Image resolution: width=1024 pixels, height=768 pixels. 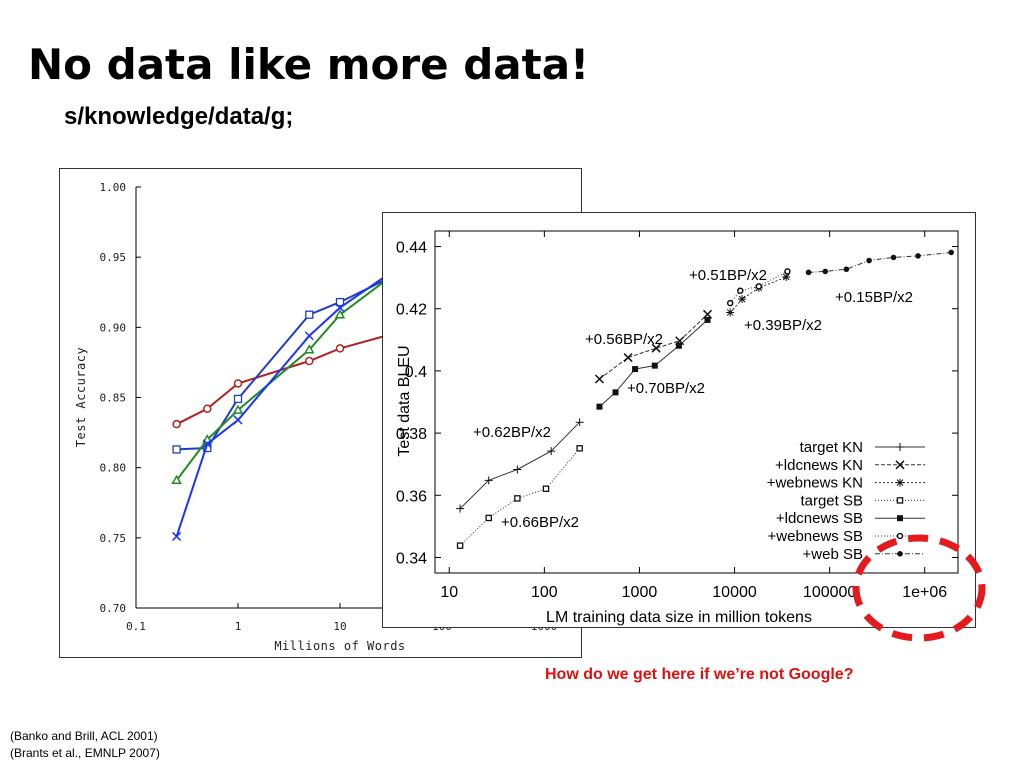 I want to click on annotation: +0.56BP/x2, so click(x=624, y=339).